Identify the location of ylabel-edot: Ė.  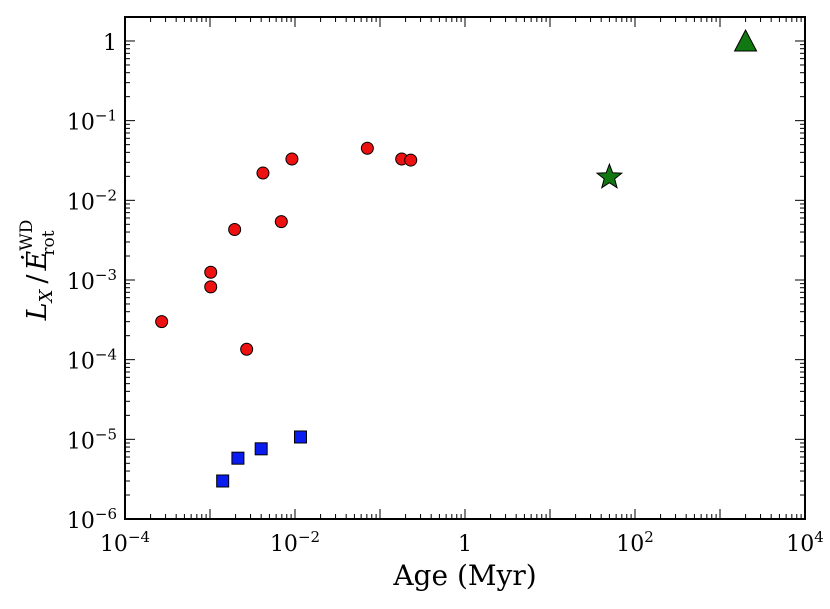
(36, 260).